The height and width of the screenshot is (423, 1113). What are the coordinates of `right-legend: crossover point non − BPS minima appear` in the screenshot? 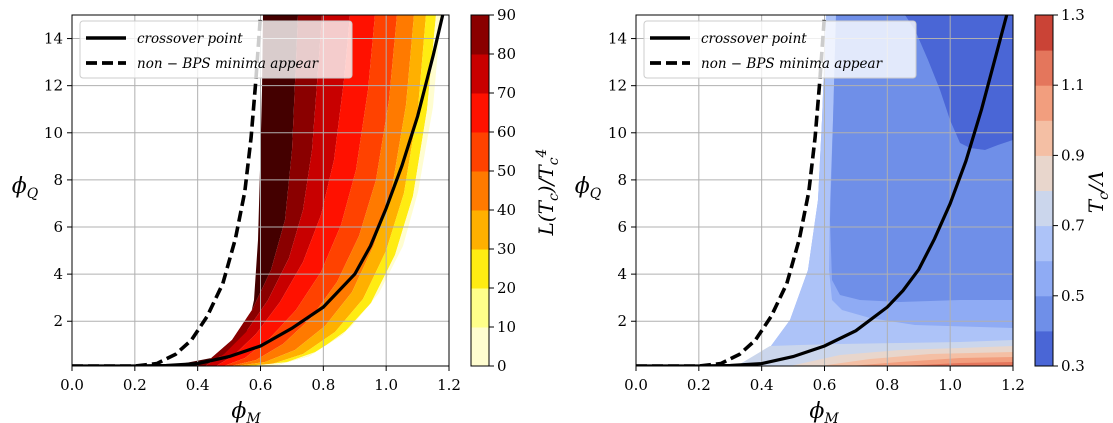 It's located at (780, 49).